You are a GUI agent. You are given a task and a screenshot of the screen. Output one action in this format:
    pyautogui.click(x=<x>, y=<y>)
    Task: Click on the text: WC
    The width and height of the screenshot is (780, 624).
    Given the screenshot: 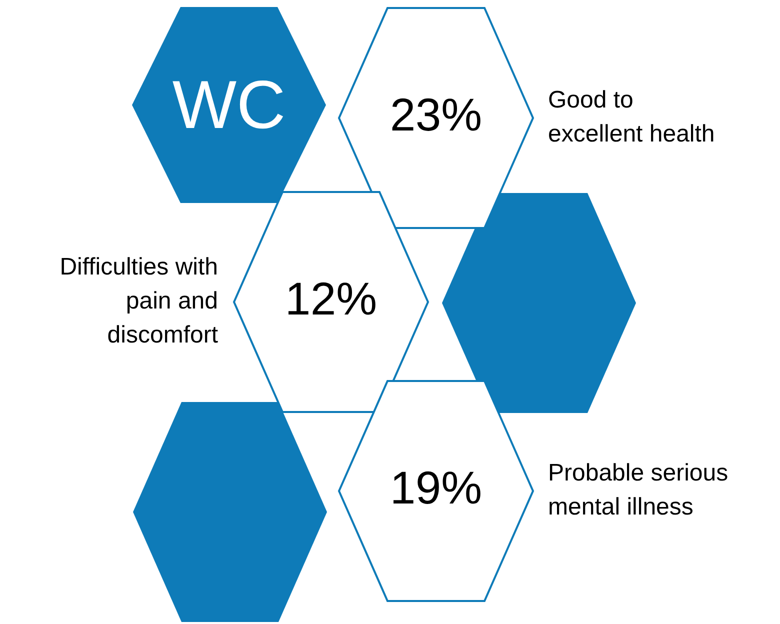 What is the action you would take?
    pyautogui.click(x=229, y=105)
    